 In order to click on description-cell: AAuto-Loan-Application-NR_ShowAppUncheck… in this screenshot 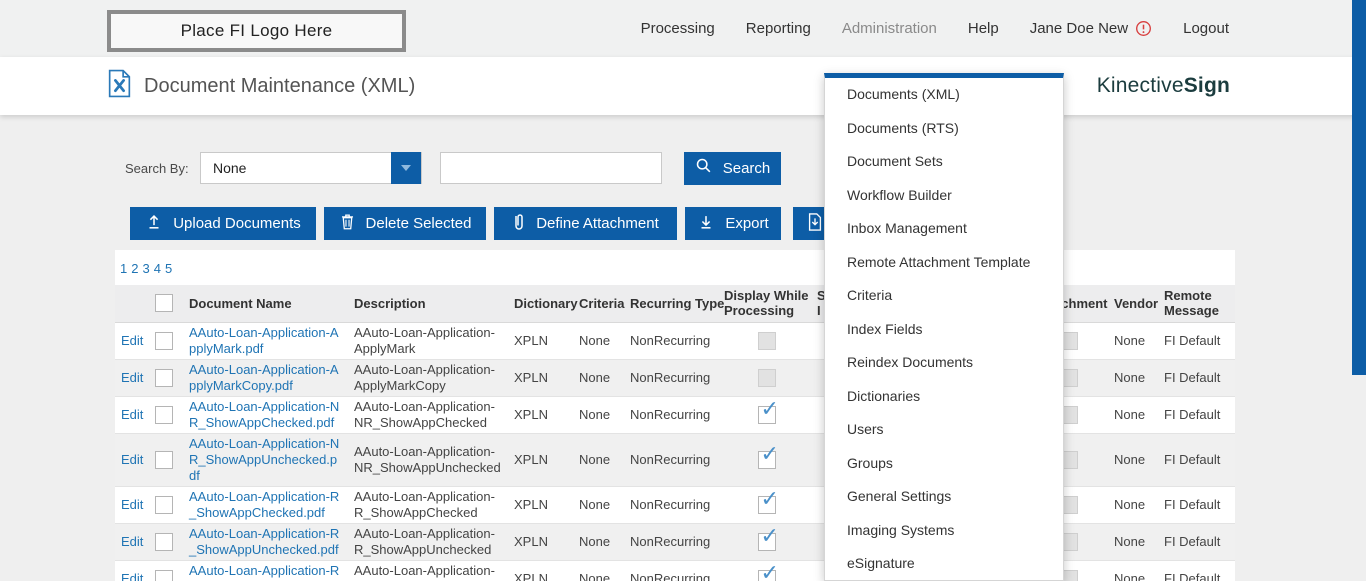, I will do `click(427, 459)`.